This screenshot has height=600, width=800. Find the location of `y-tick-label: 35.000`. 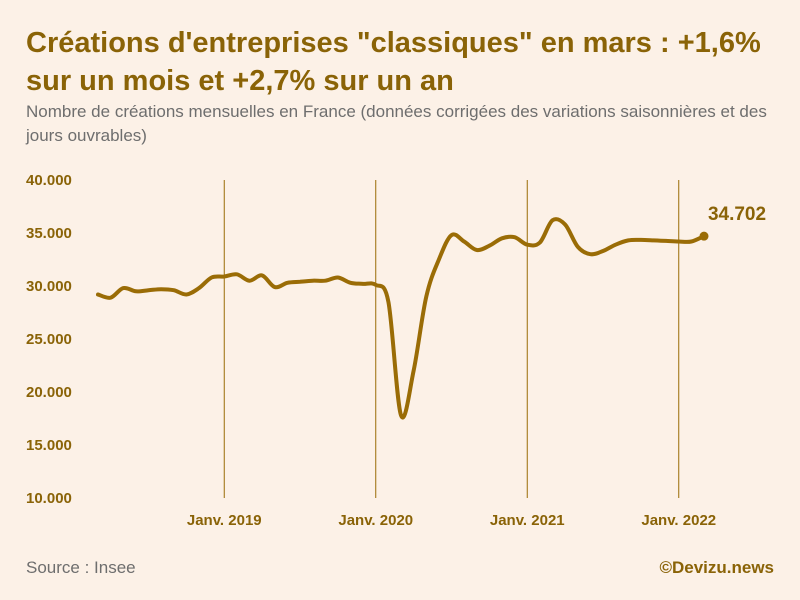

y-tick-label: 35.000 is located at coordinates (49, 233).